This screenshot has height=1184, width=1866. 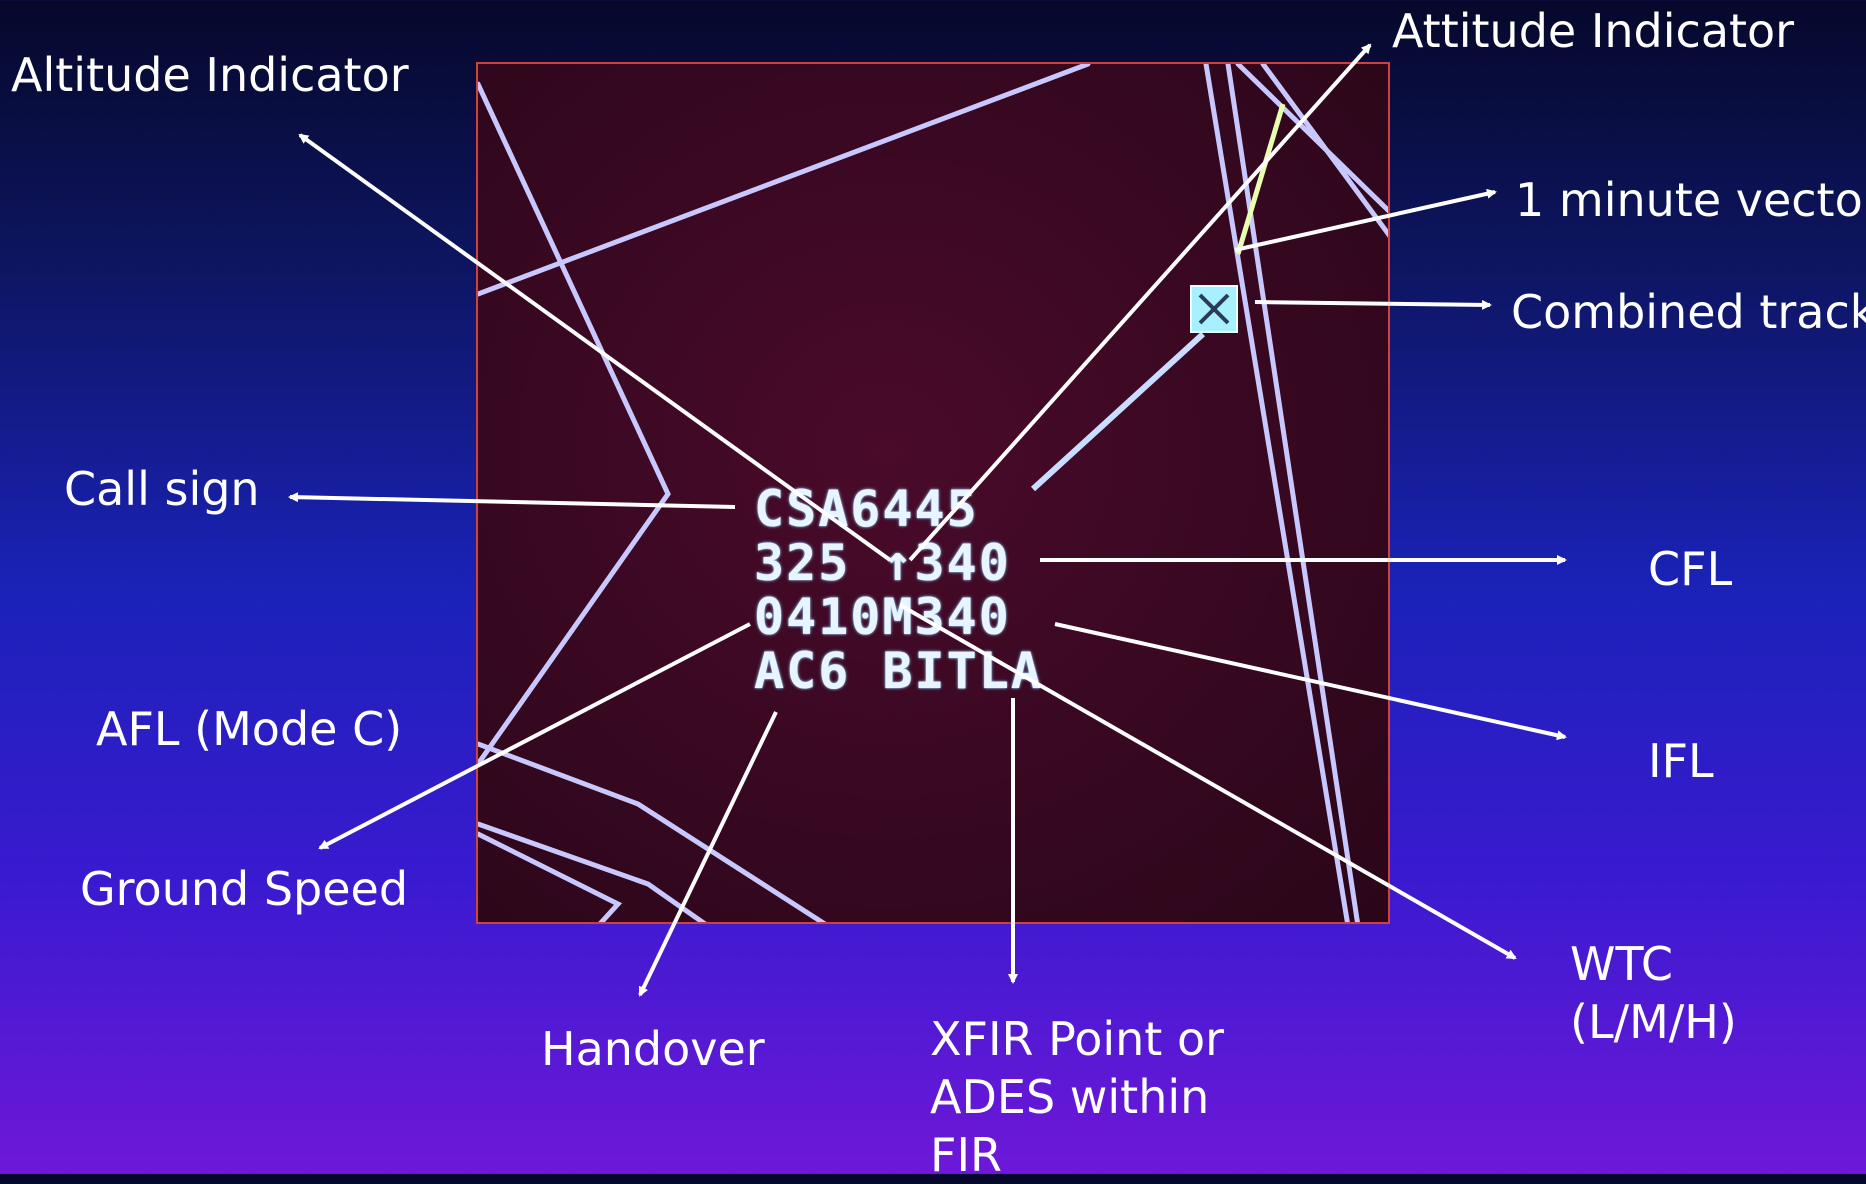 I want to click on arrow-combined-track, so click(x=1373, y=304).